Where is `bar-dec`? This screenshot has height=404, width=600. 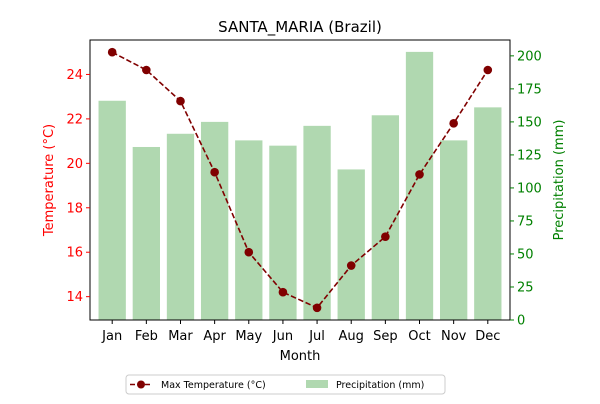 bar-dec is located at coordinates (488, 213).